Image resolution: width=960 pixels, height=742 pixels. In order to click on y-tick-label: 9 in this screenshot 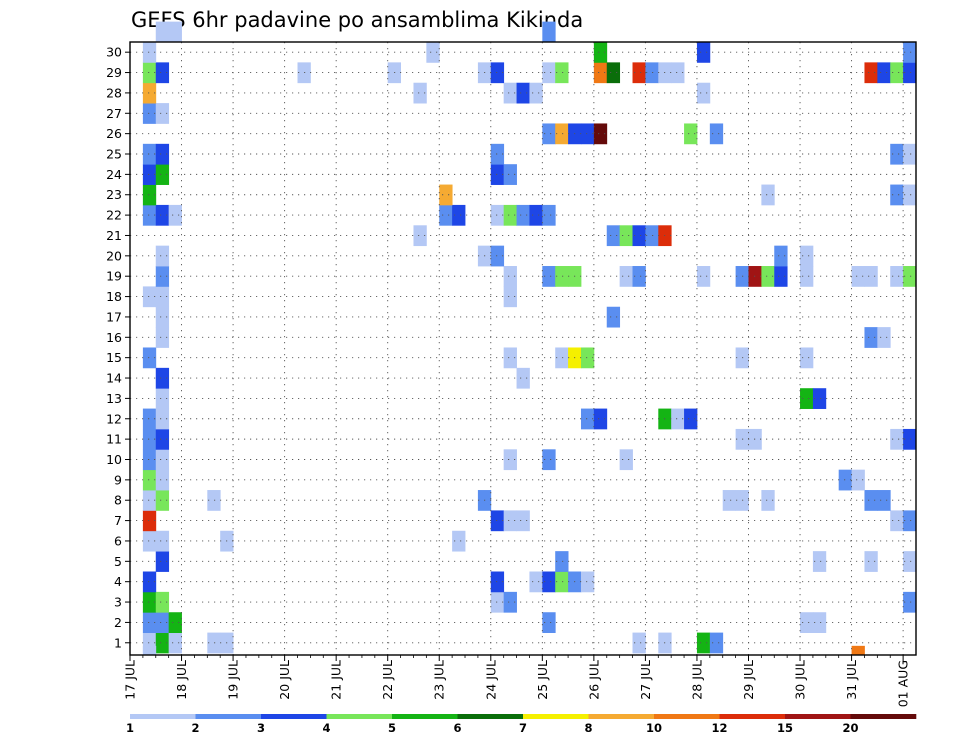, I will do `click(118, 479)`.